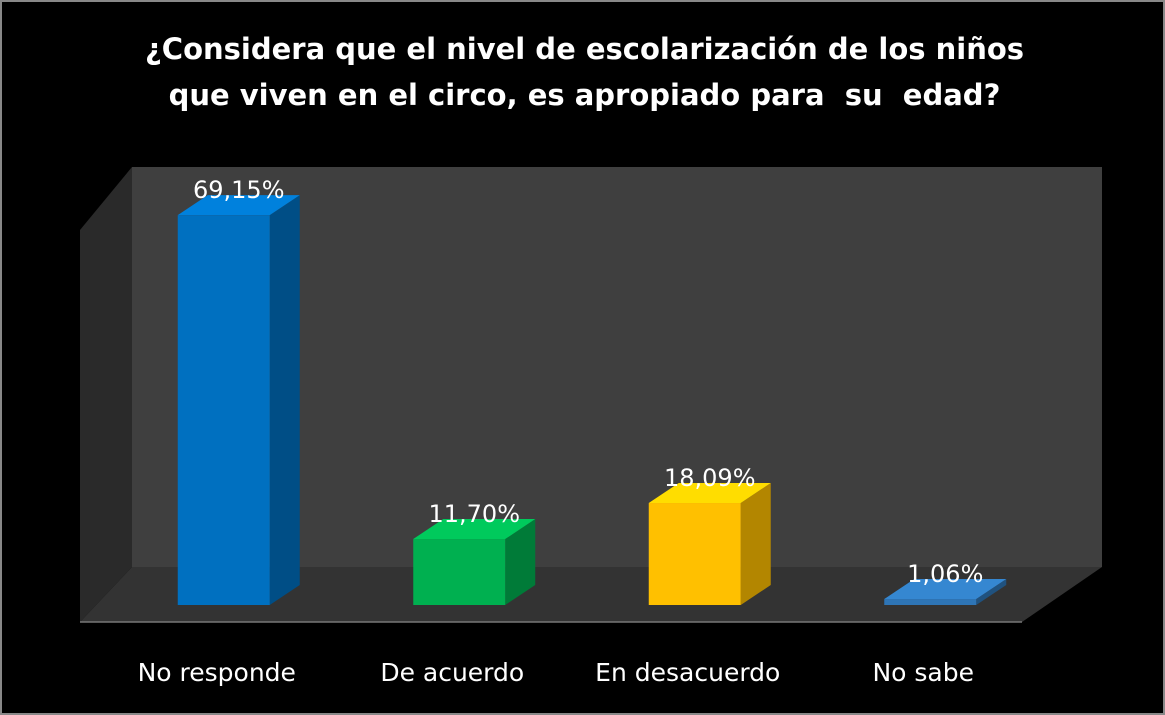 The width and height of the screenshot is (1165, 715). I want to click on value-label: 1,06%, so click(945, 574).